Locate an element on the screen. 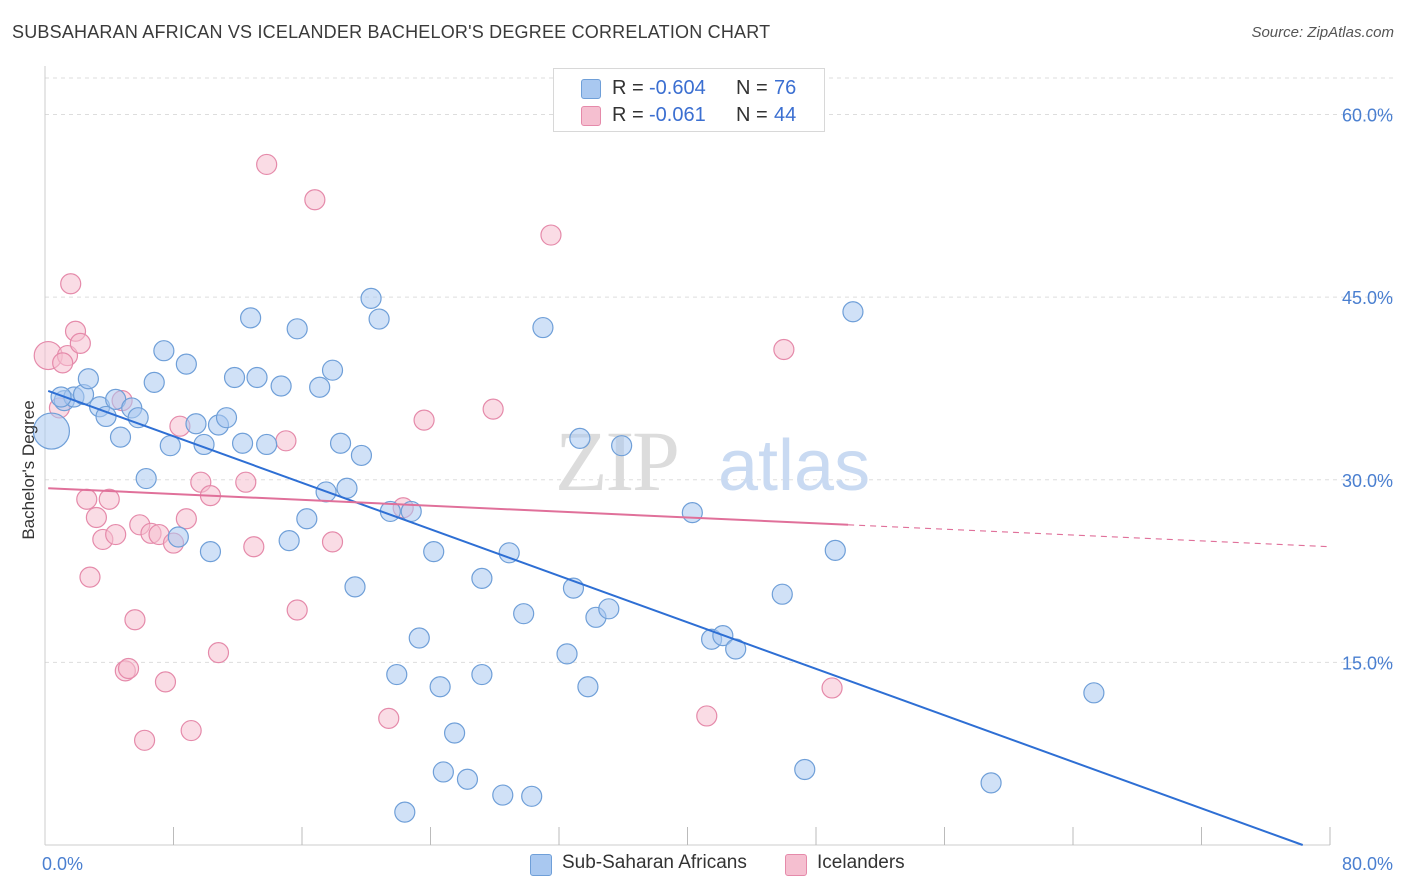 The width and height of the screenshot is (1406, 892). x-tick-label: 80.0% is located at coordinates (1367, 864).